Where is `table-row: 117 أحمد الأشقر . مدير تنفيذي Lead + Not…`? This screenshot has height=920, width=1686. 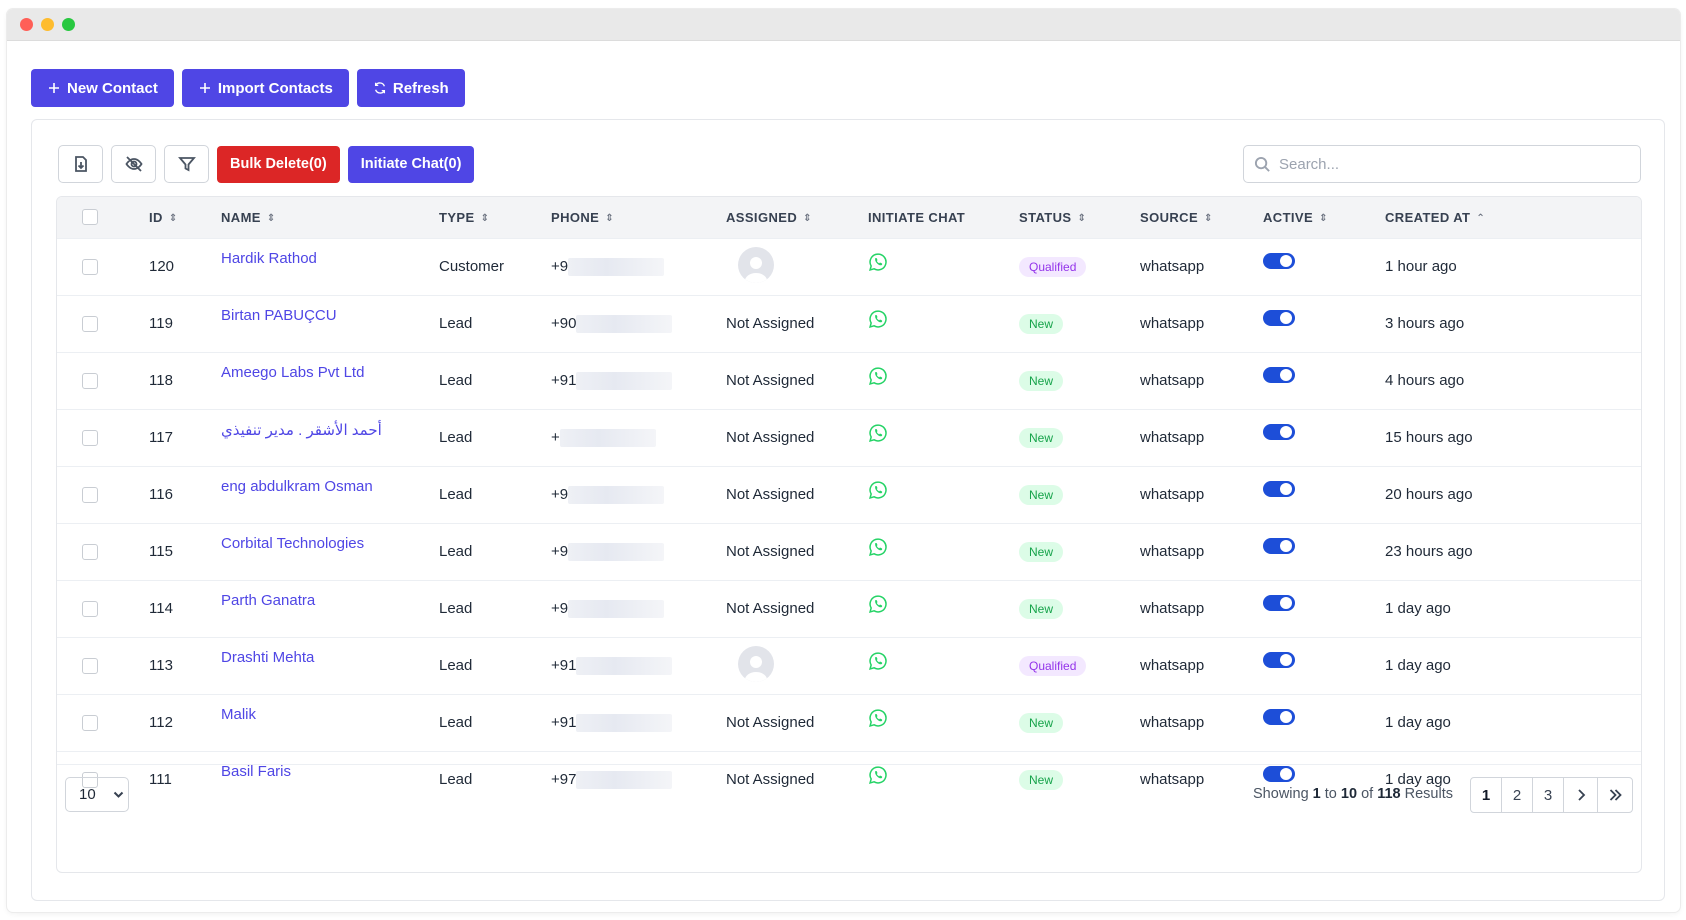
table-row: 117 أحمد الأشقر . مدير تنفيذي Lead + Not… is located at coordinates (849, 437).